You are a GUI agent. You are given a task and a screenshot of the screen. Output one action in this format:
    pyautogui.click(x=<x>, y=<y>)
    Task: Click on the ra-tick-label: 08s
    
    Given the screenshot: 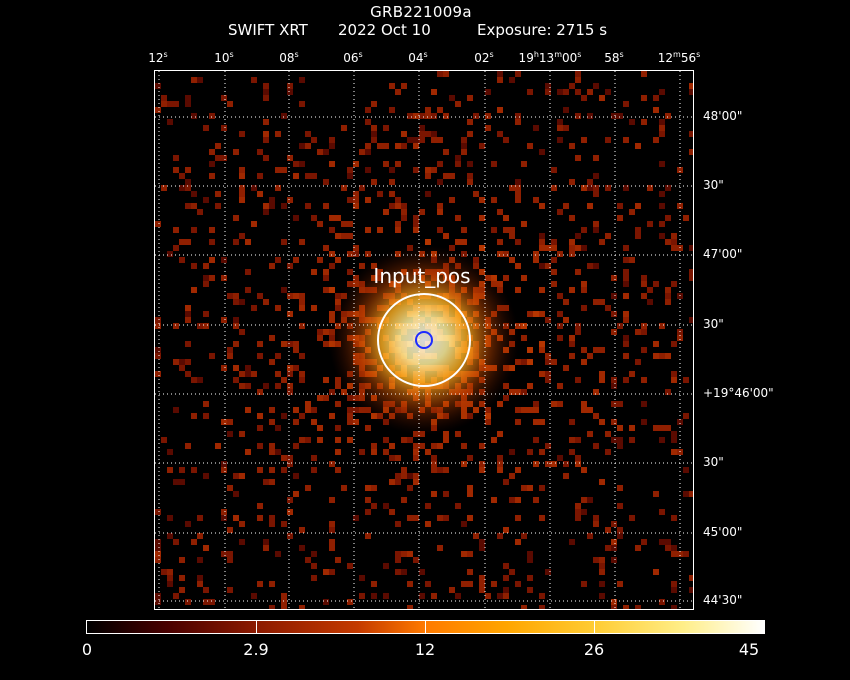 What is the action you would take?
    pyautogui.click(x=289, y=57)
    